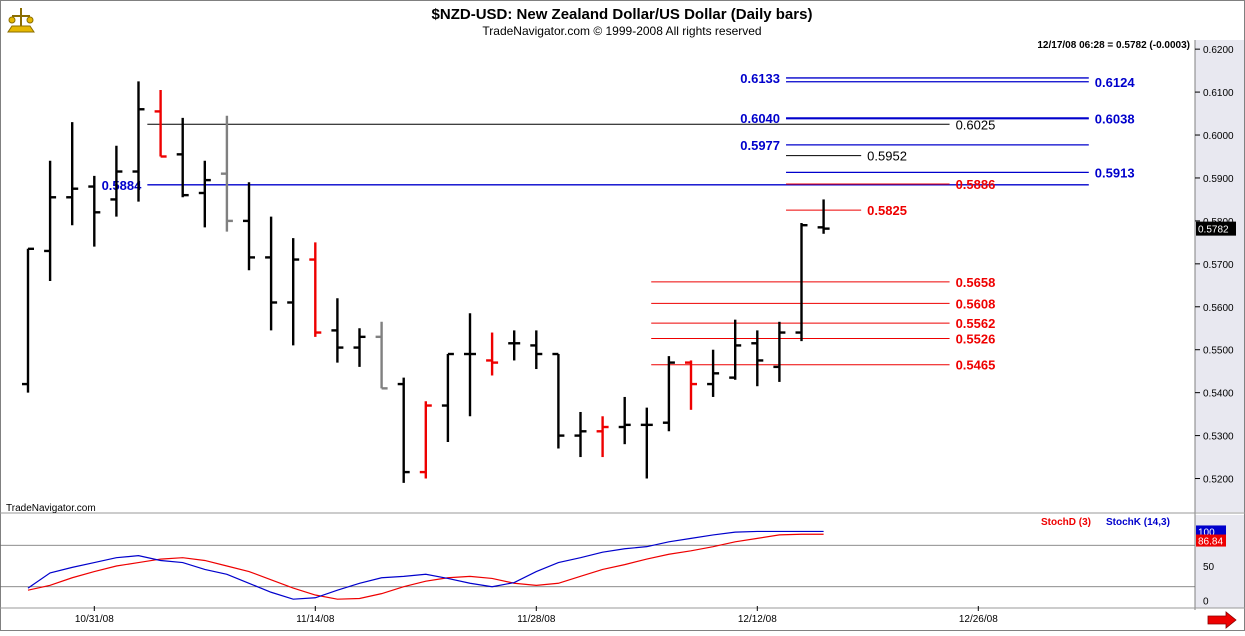  I want to click on level-label: 0.6038, so click(1115, 119).